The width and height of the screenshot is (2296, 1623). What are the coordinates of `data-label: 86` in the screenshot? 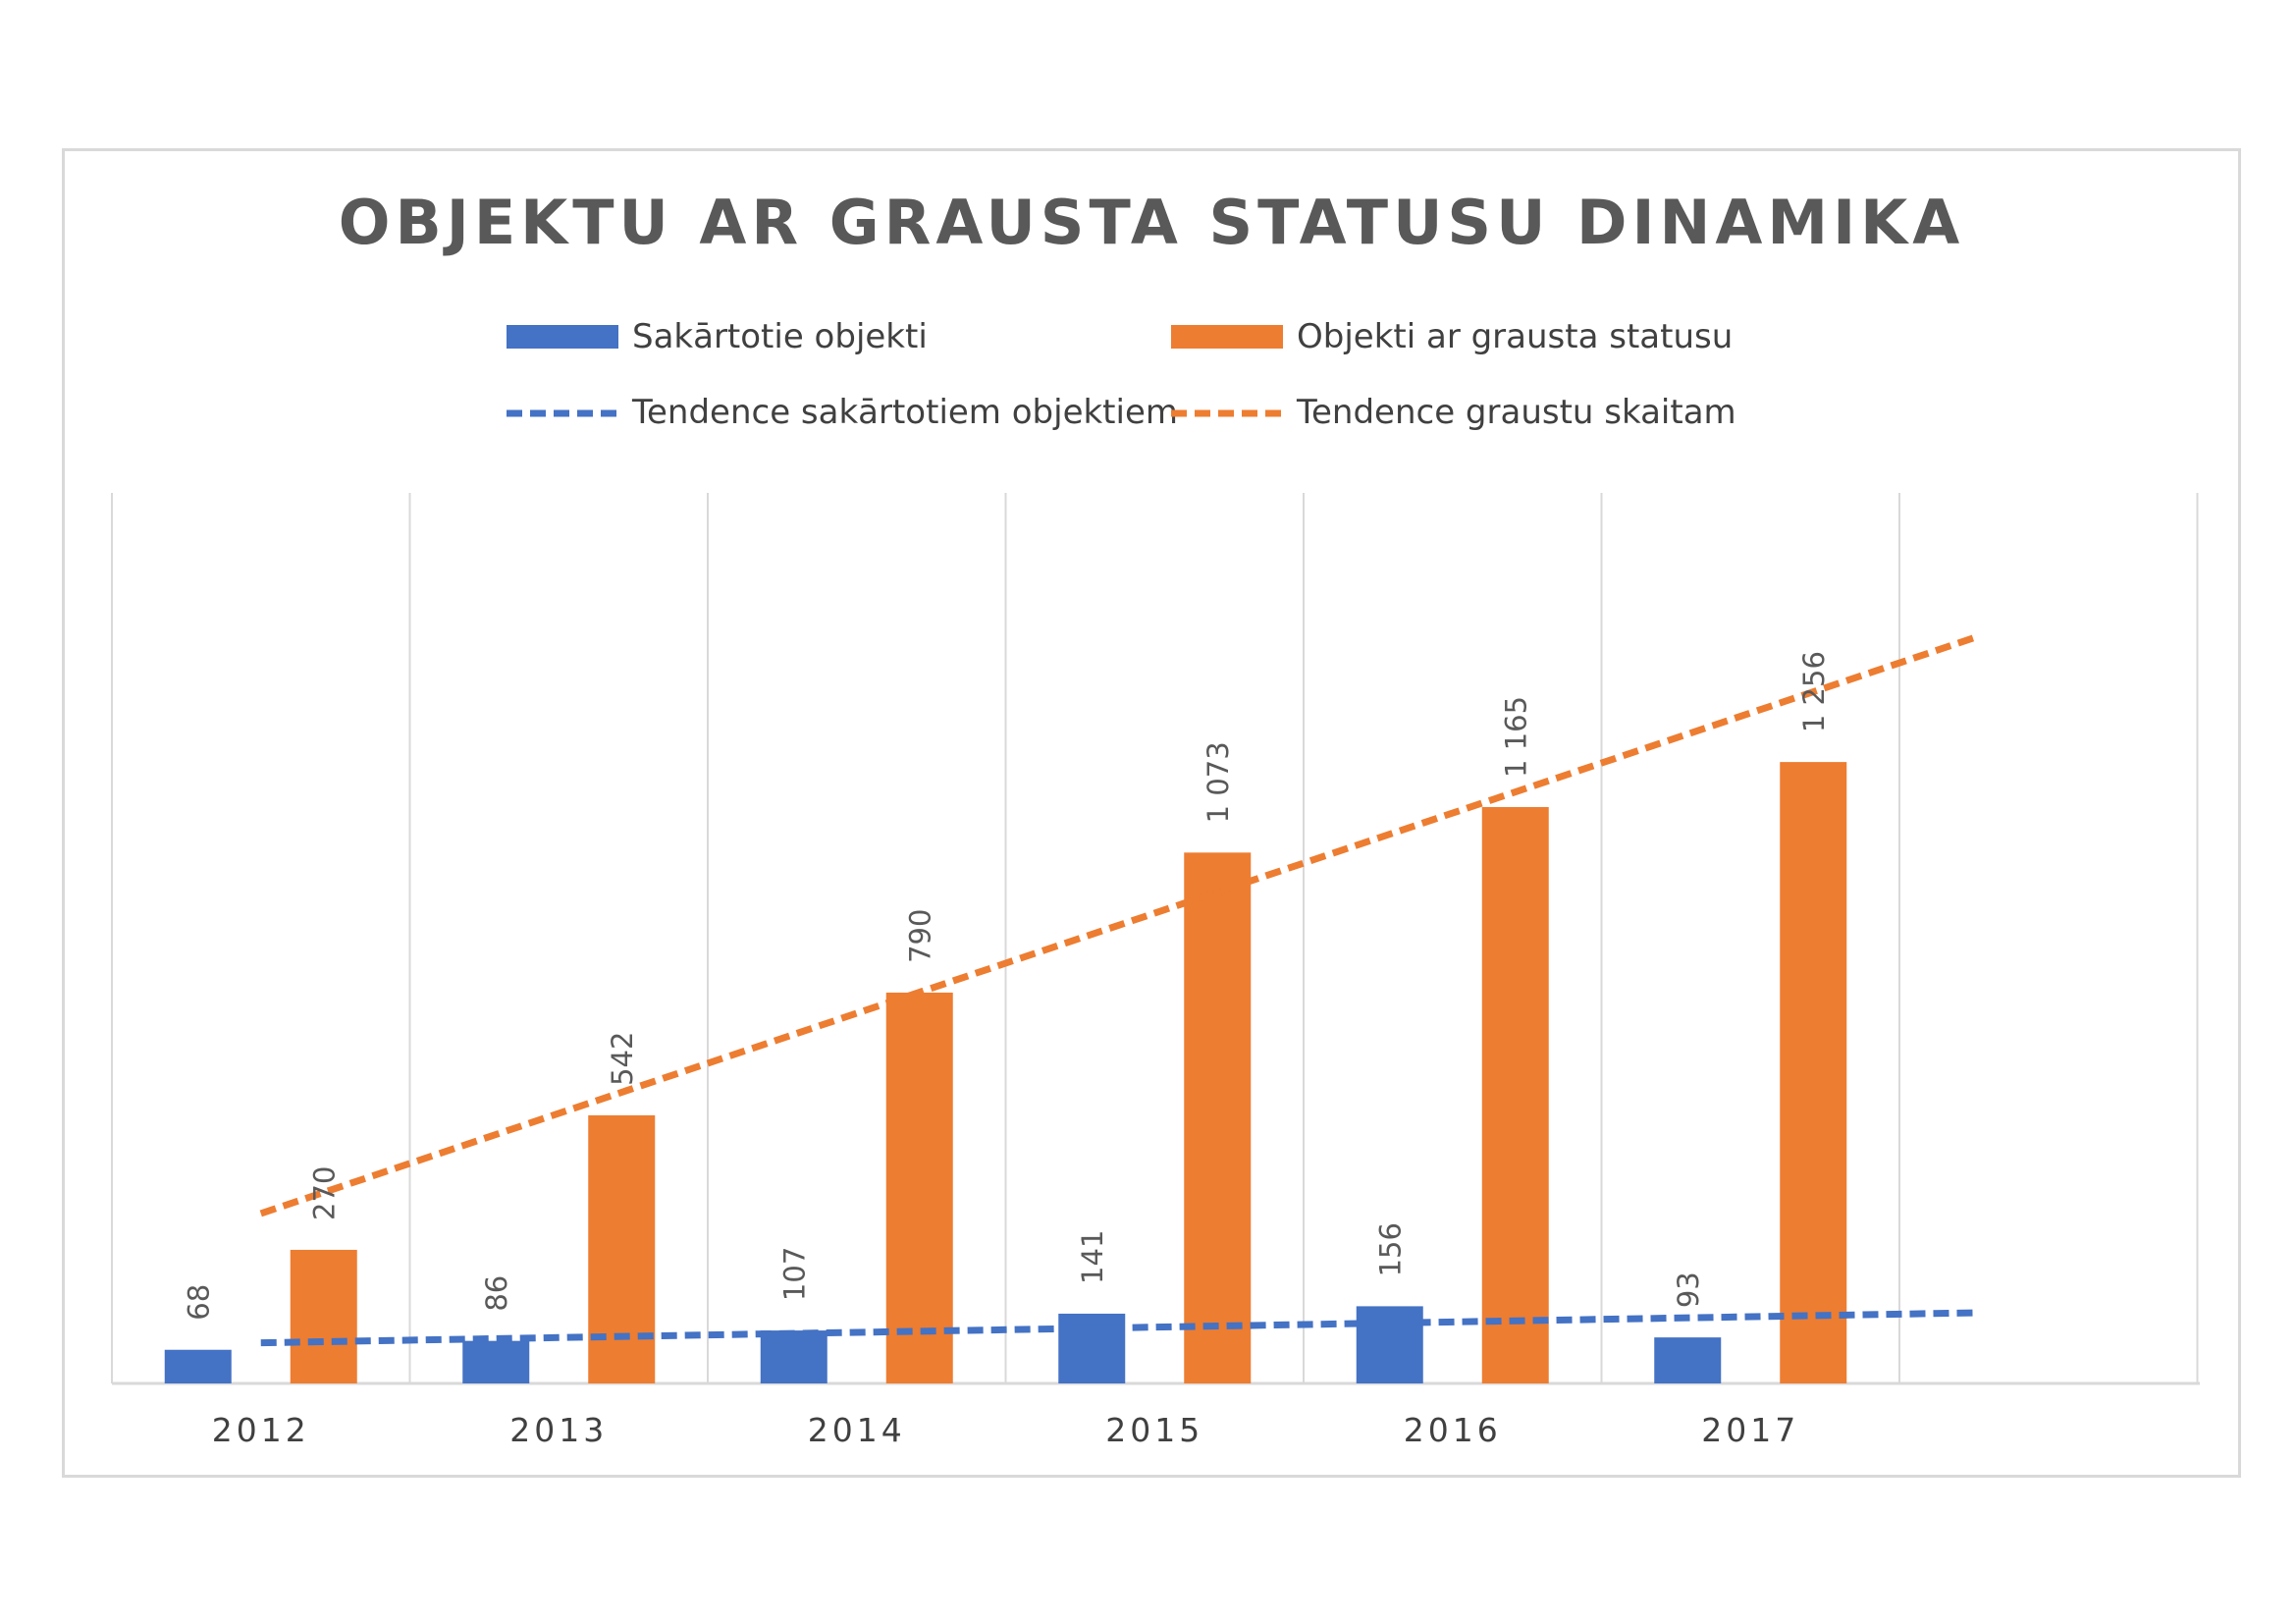 It's located at (497, 1294).